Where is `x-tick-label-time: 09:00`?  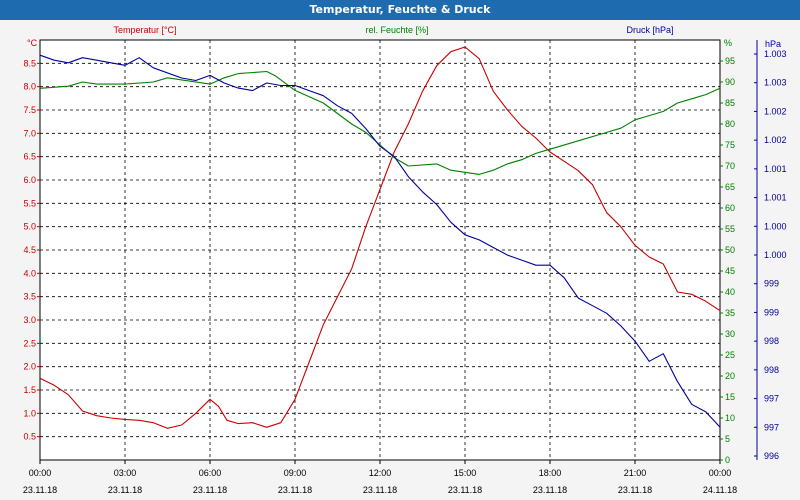
x-tick-label-time: 09:00 is located at coordinates (295, 473).